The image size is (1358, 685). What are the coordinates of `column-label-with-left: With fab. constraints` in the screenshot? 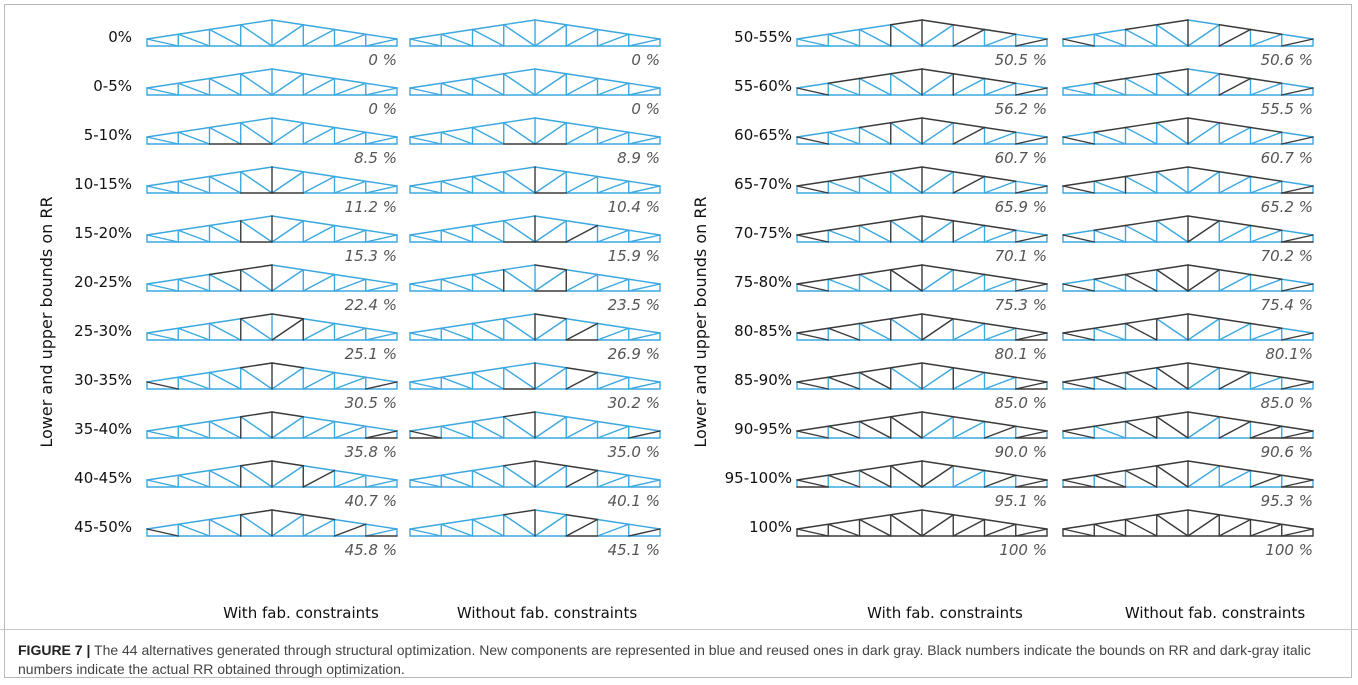 It's located at (301, 613).